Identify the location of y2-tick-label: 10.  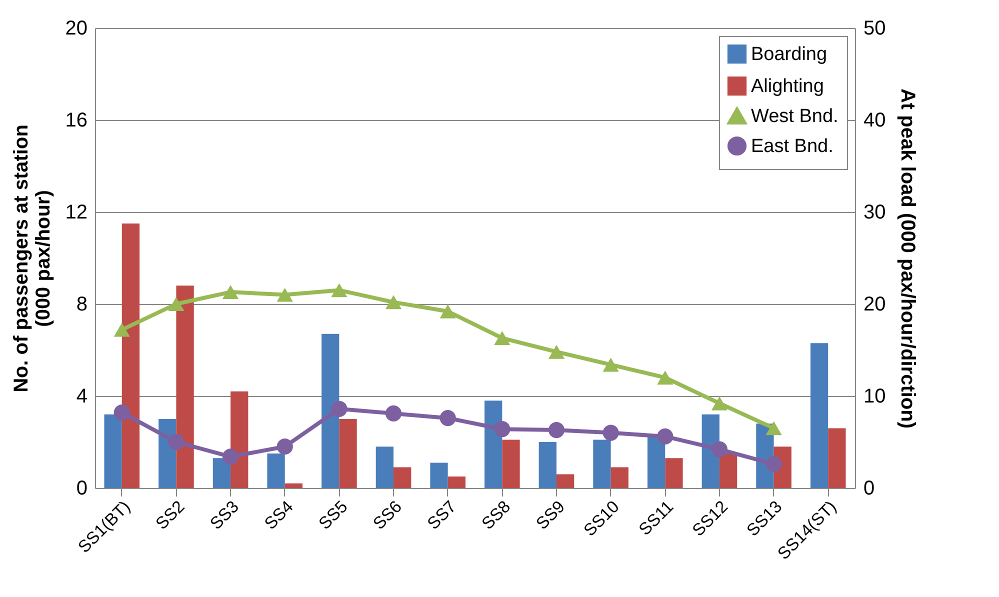
(875, 397).